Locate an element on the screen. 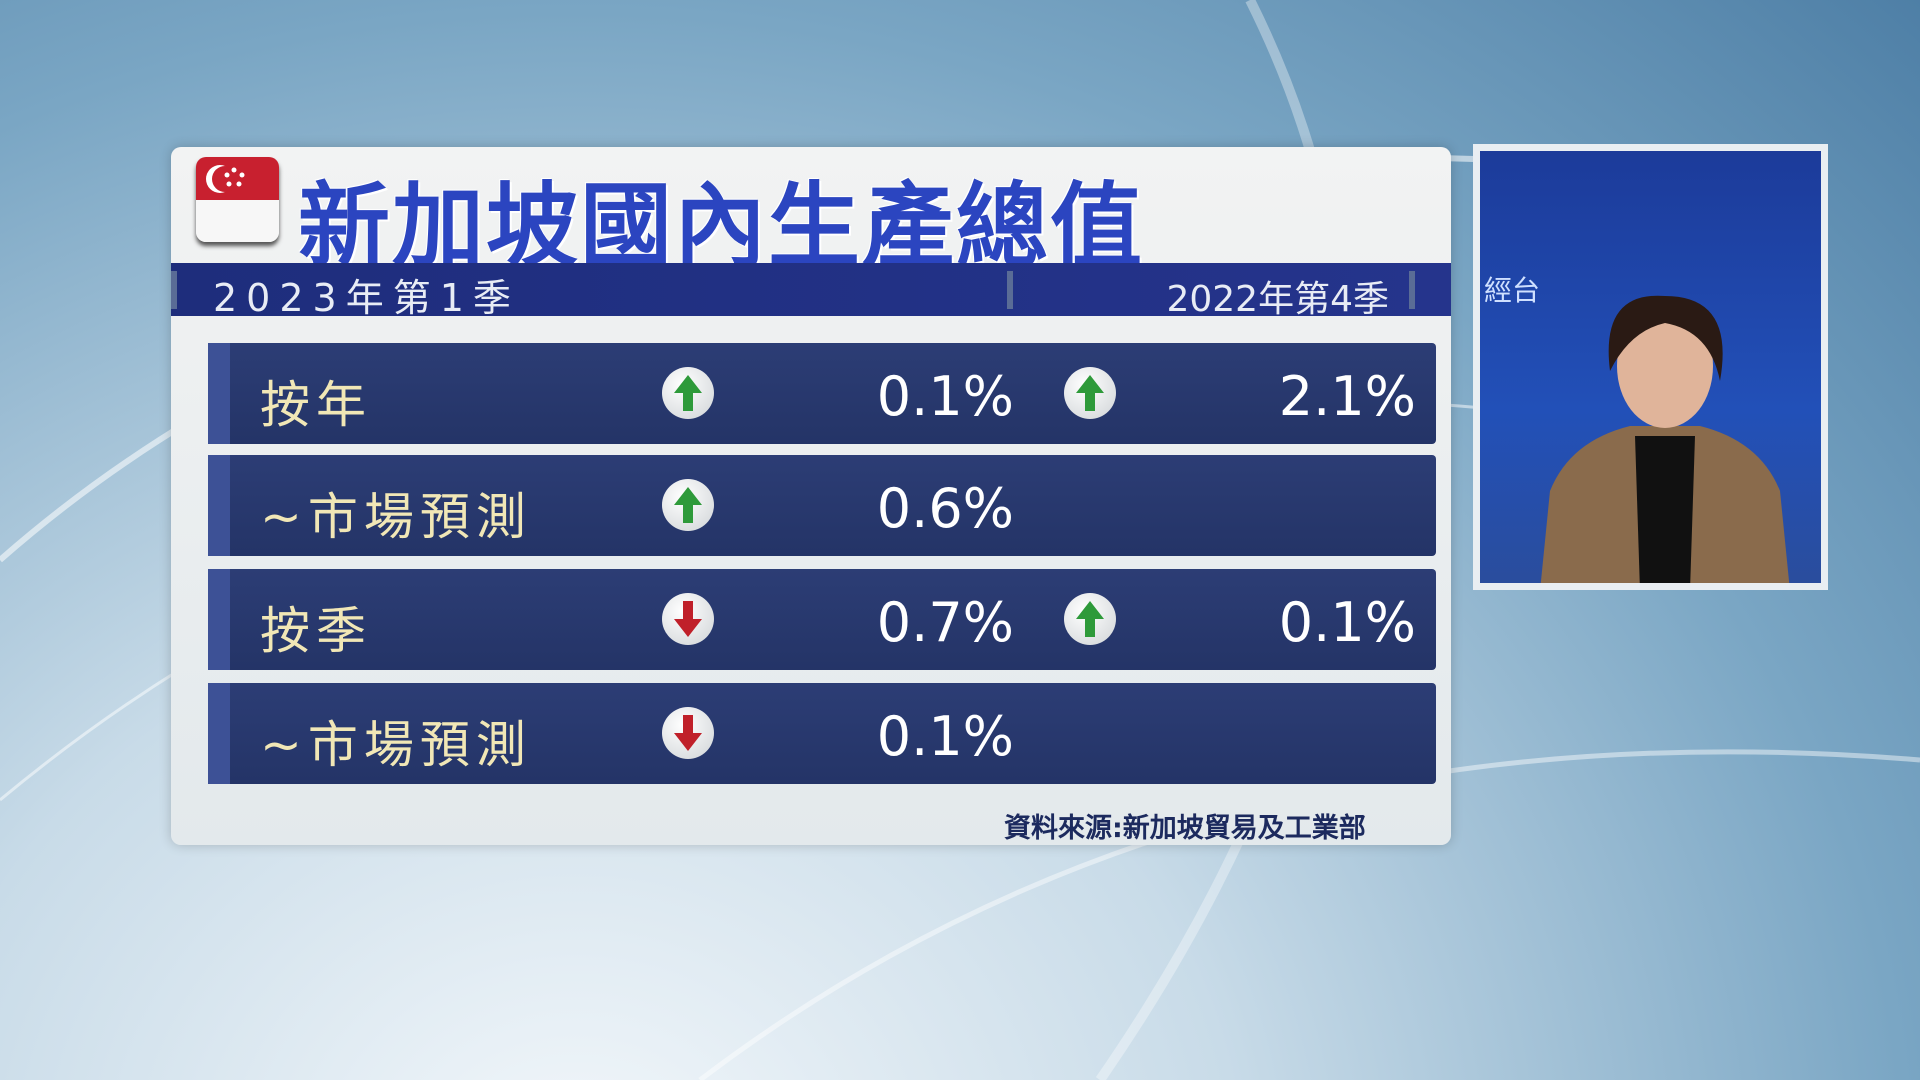 The height and width of the screenshot is (1080, 1920). table-row: 按季 0.7% 0.1% is located at coordinates (822, 619).